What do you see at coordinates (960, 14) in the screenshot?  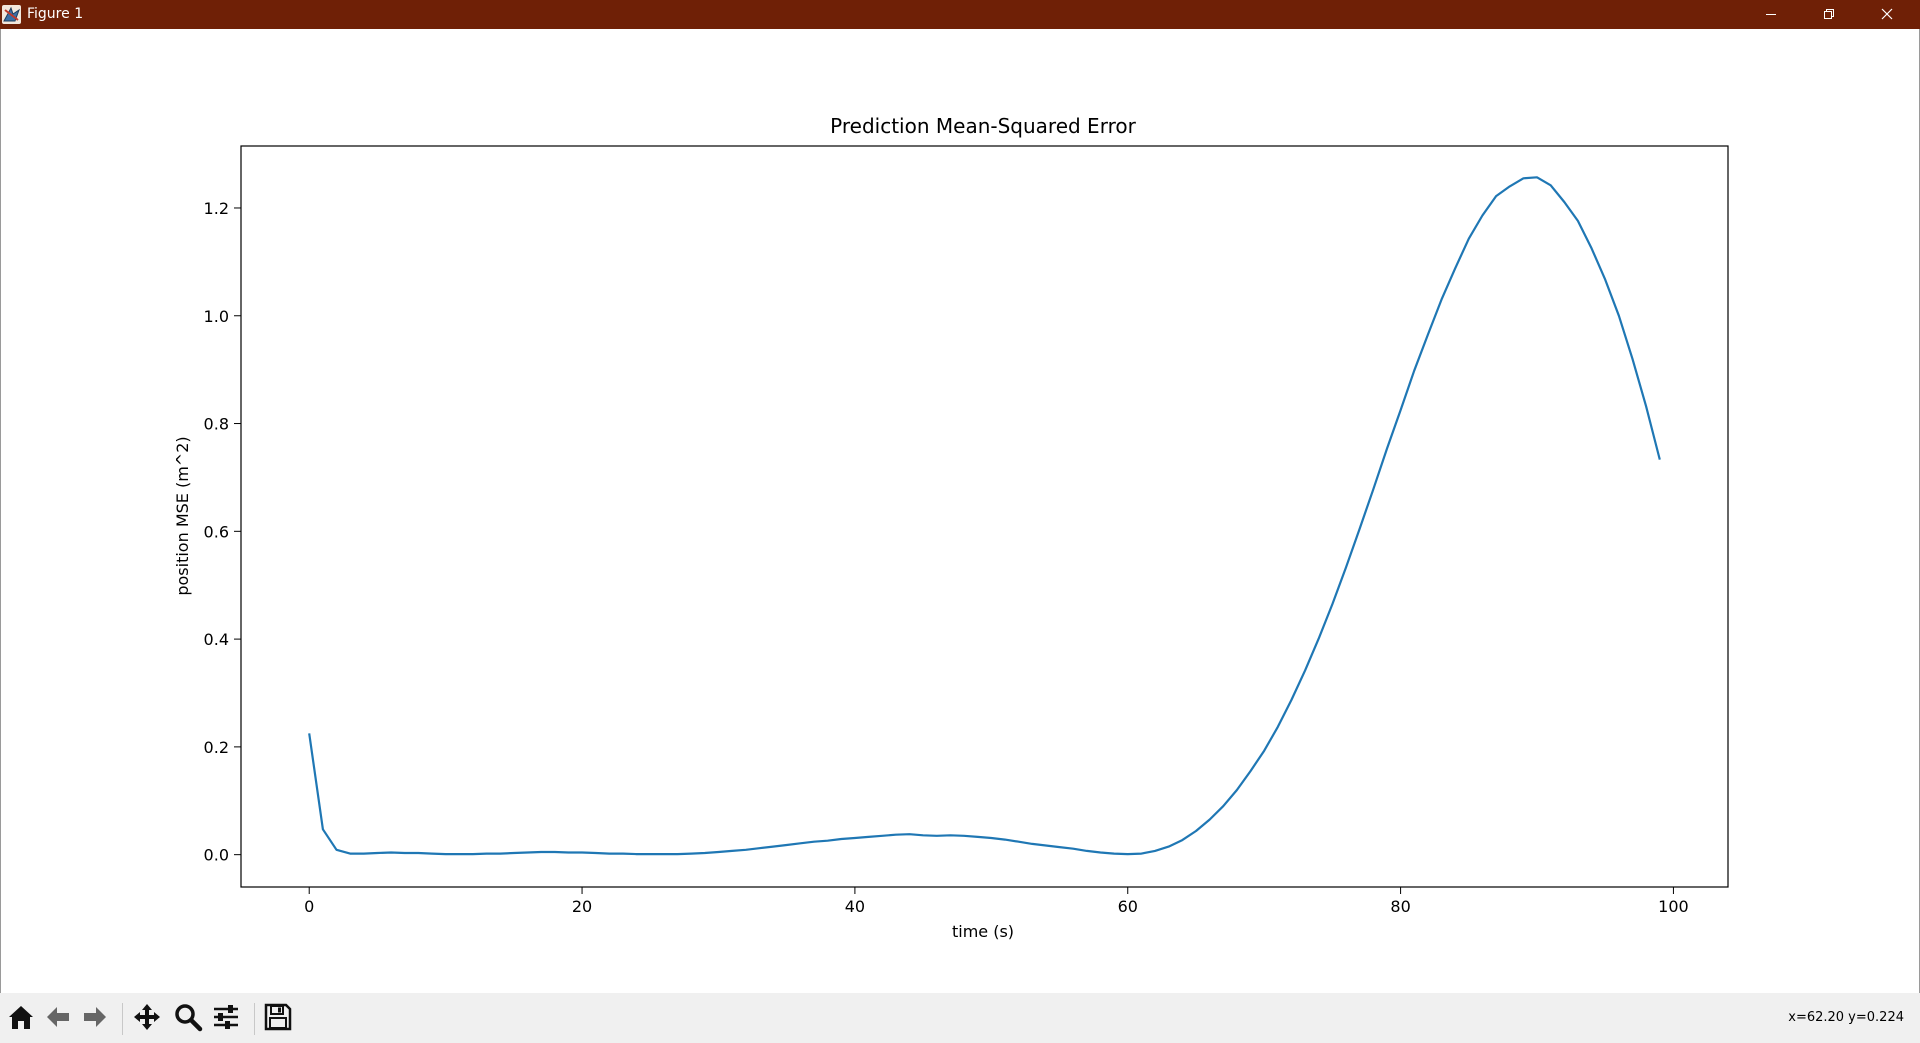 I see `window-titlebar: Figure 1` at bounding box center [960, 14].